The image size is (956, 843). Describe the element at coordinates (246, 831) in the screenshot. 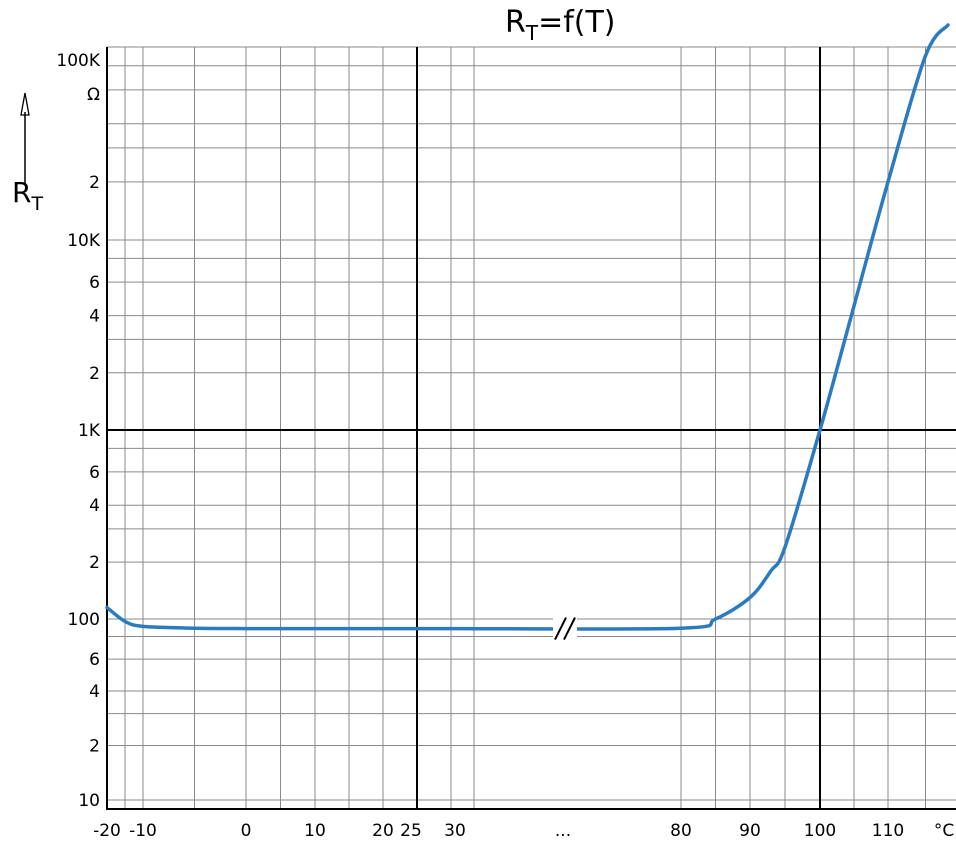

I see `x-tick-label: 0` at that location.